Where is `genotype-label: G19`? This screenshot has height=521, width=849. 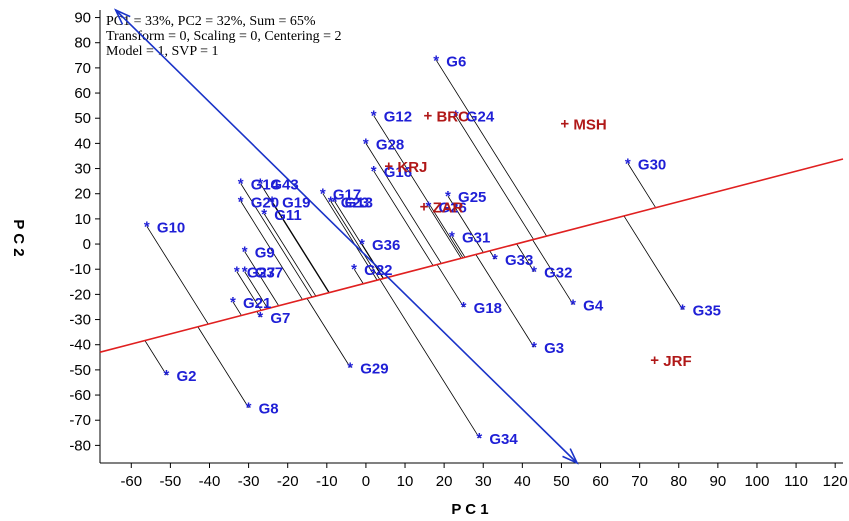
genotype-label: G19 is located at coordinates (296, 202).